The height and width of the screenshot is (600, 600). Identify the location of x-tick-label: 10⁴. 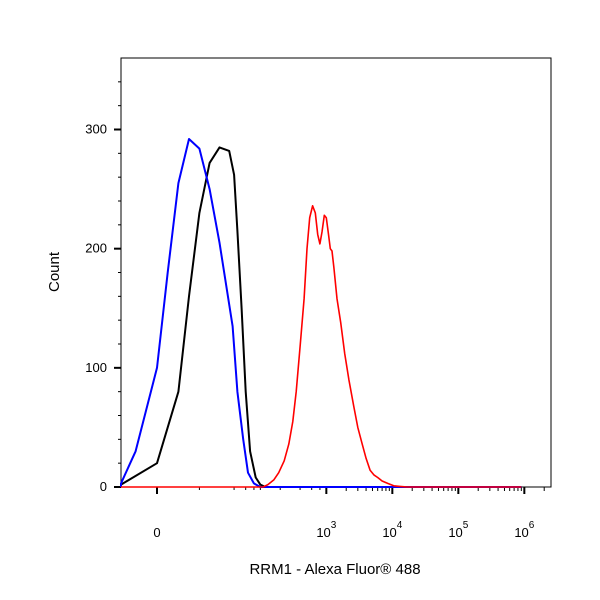
(392, 530).